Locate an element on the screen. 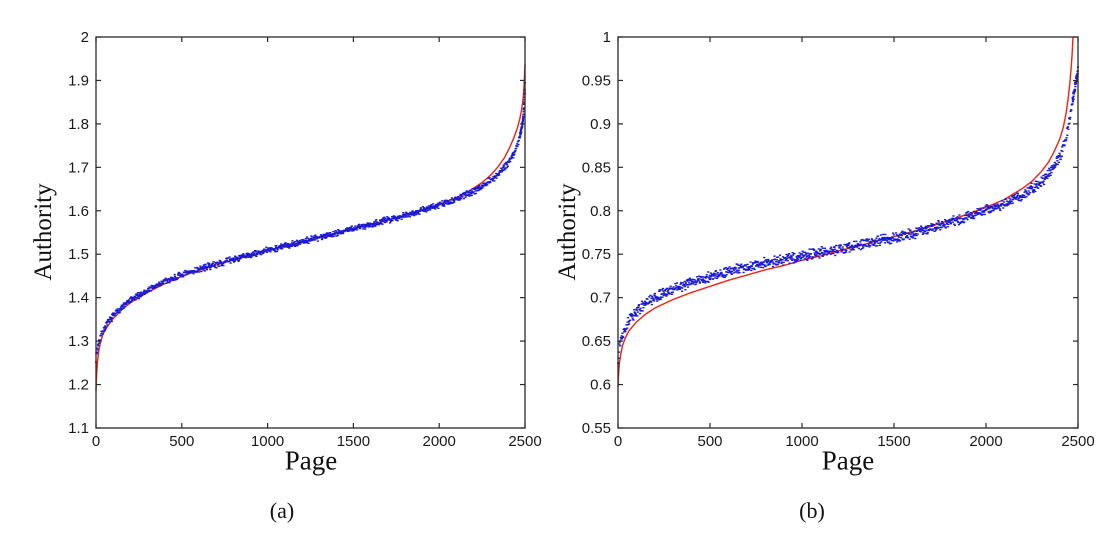 This screenshot has height=538, width=1113. chart-a-x-axis-label: Page is located at coordinates (311, 460).